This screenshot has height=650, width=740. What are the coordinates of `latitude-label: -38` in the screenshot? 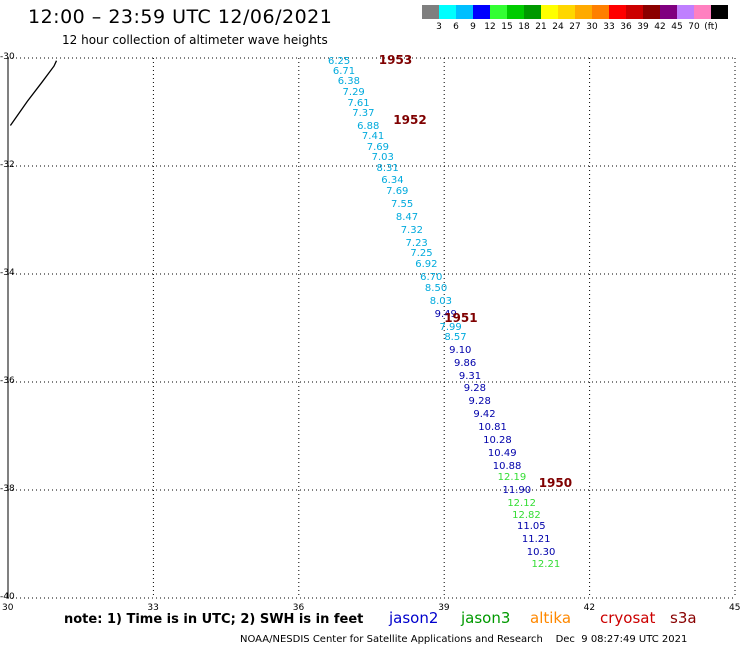 It's located at (7, 489).